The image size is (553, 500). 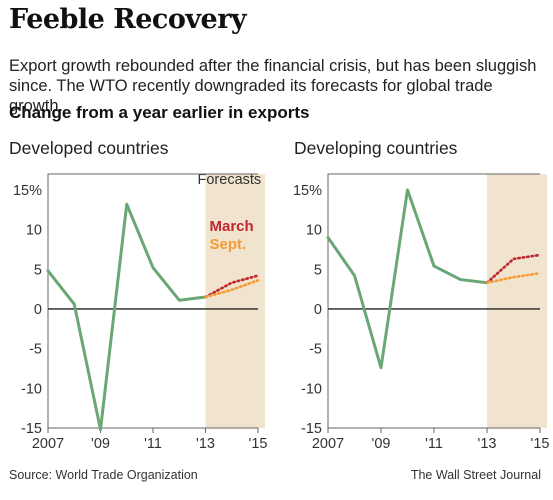 I want to click on chart-title-developed: Developed countries, so click(x=89, y=148).